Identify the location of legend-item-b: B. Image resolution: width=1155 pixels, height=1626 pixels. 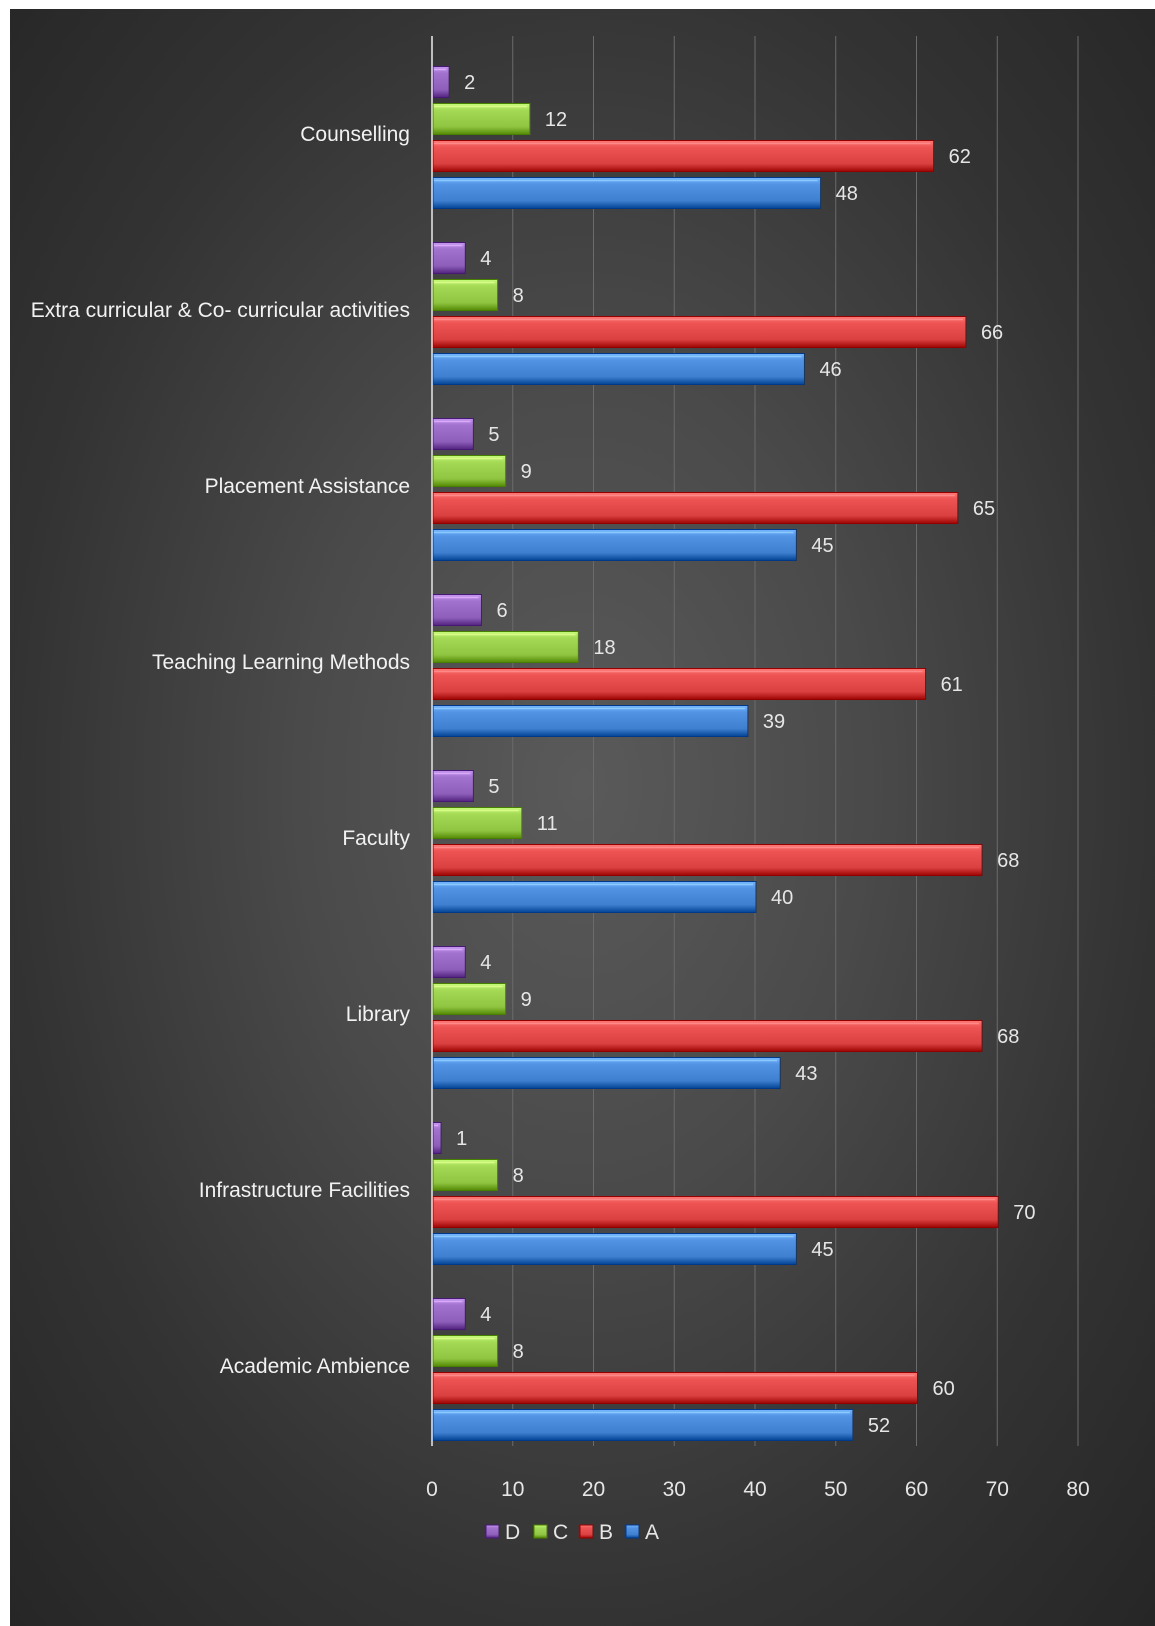
(596, 1532).